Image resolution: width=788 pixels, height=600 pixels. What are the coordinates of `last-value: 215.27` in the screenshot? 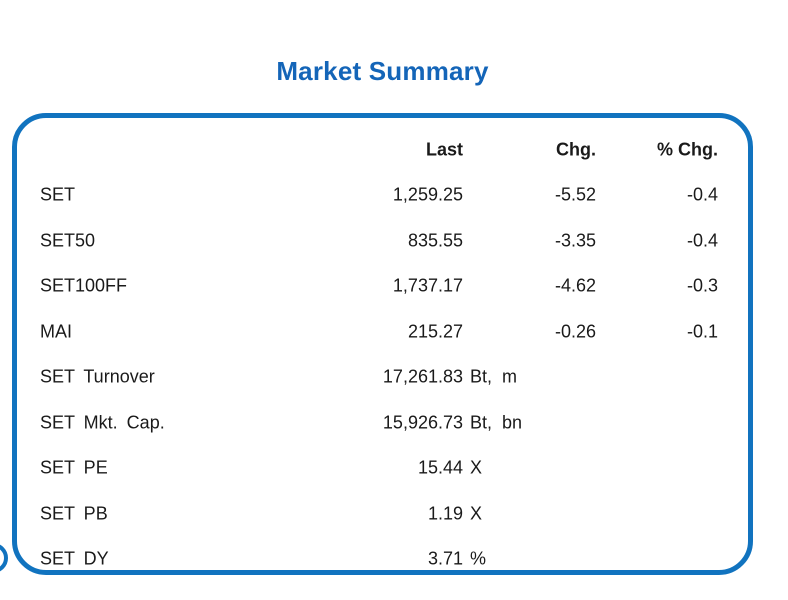 It's located at (435, 331).